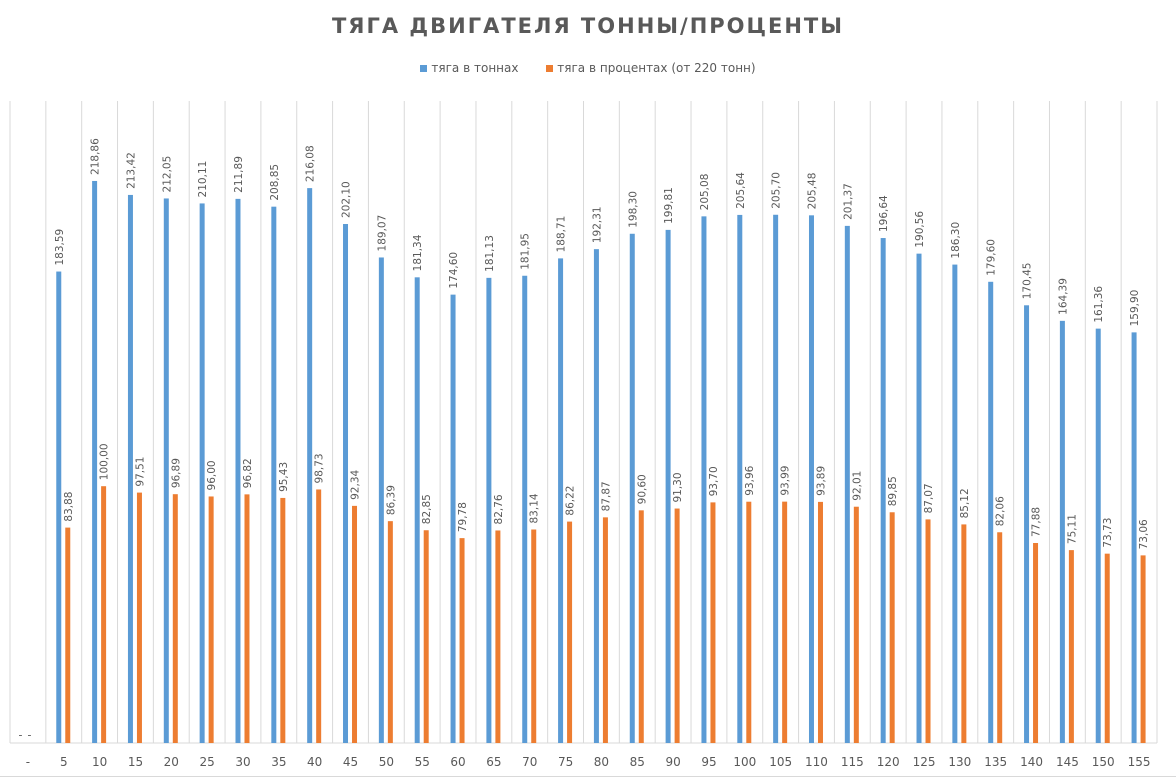 The height and width of the screenshot is (780, 1176). I want to click on data-label: 87,87, so click(606, 496).